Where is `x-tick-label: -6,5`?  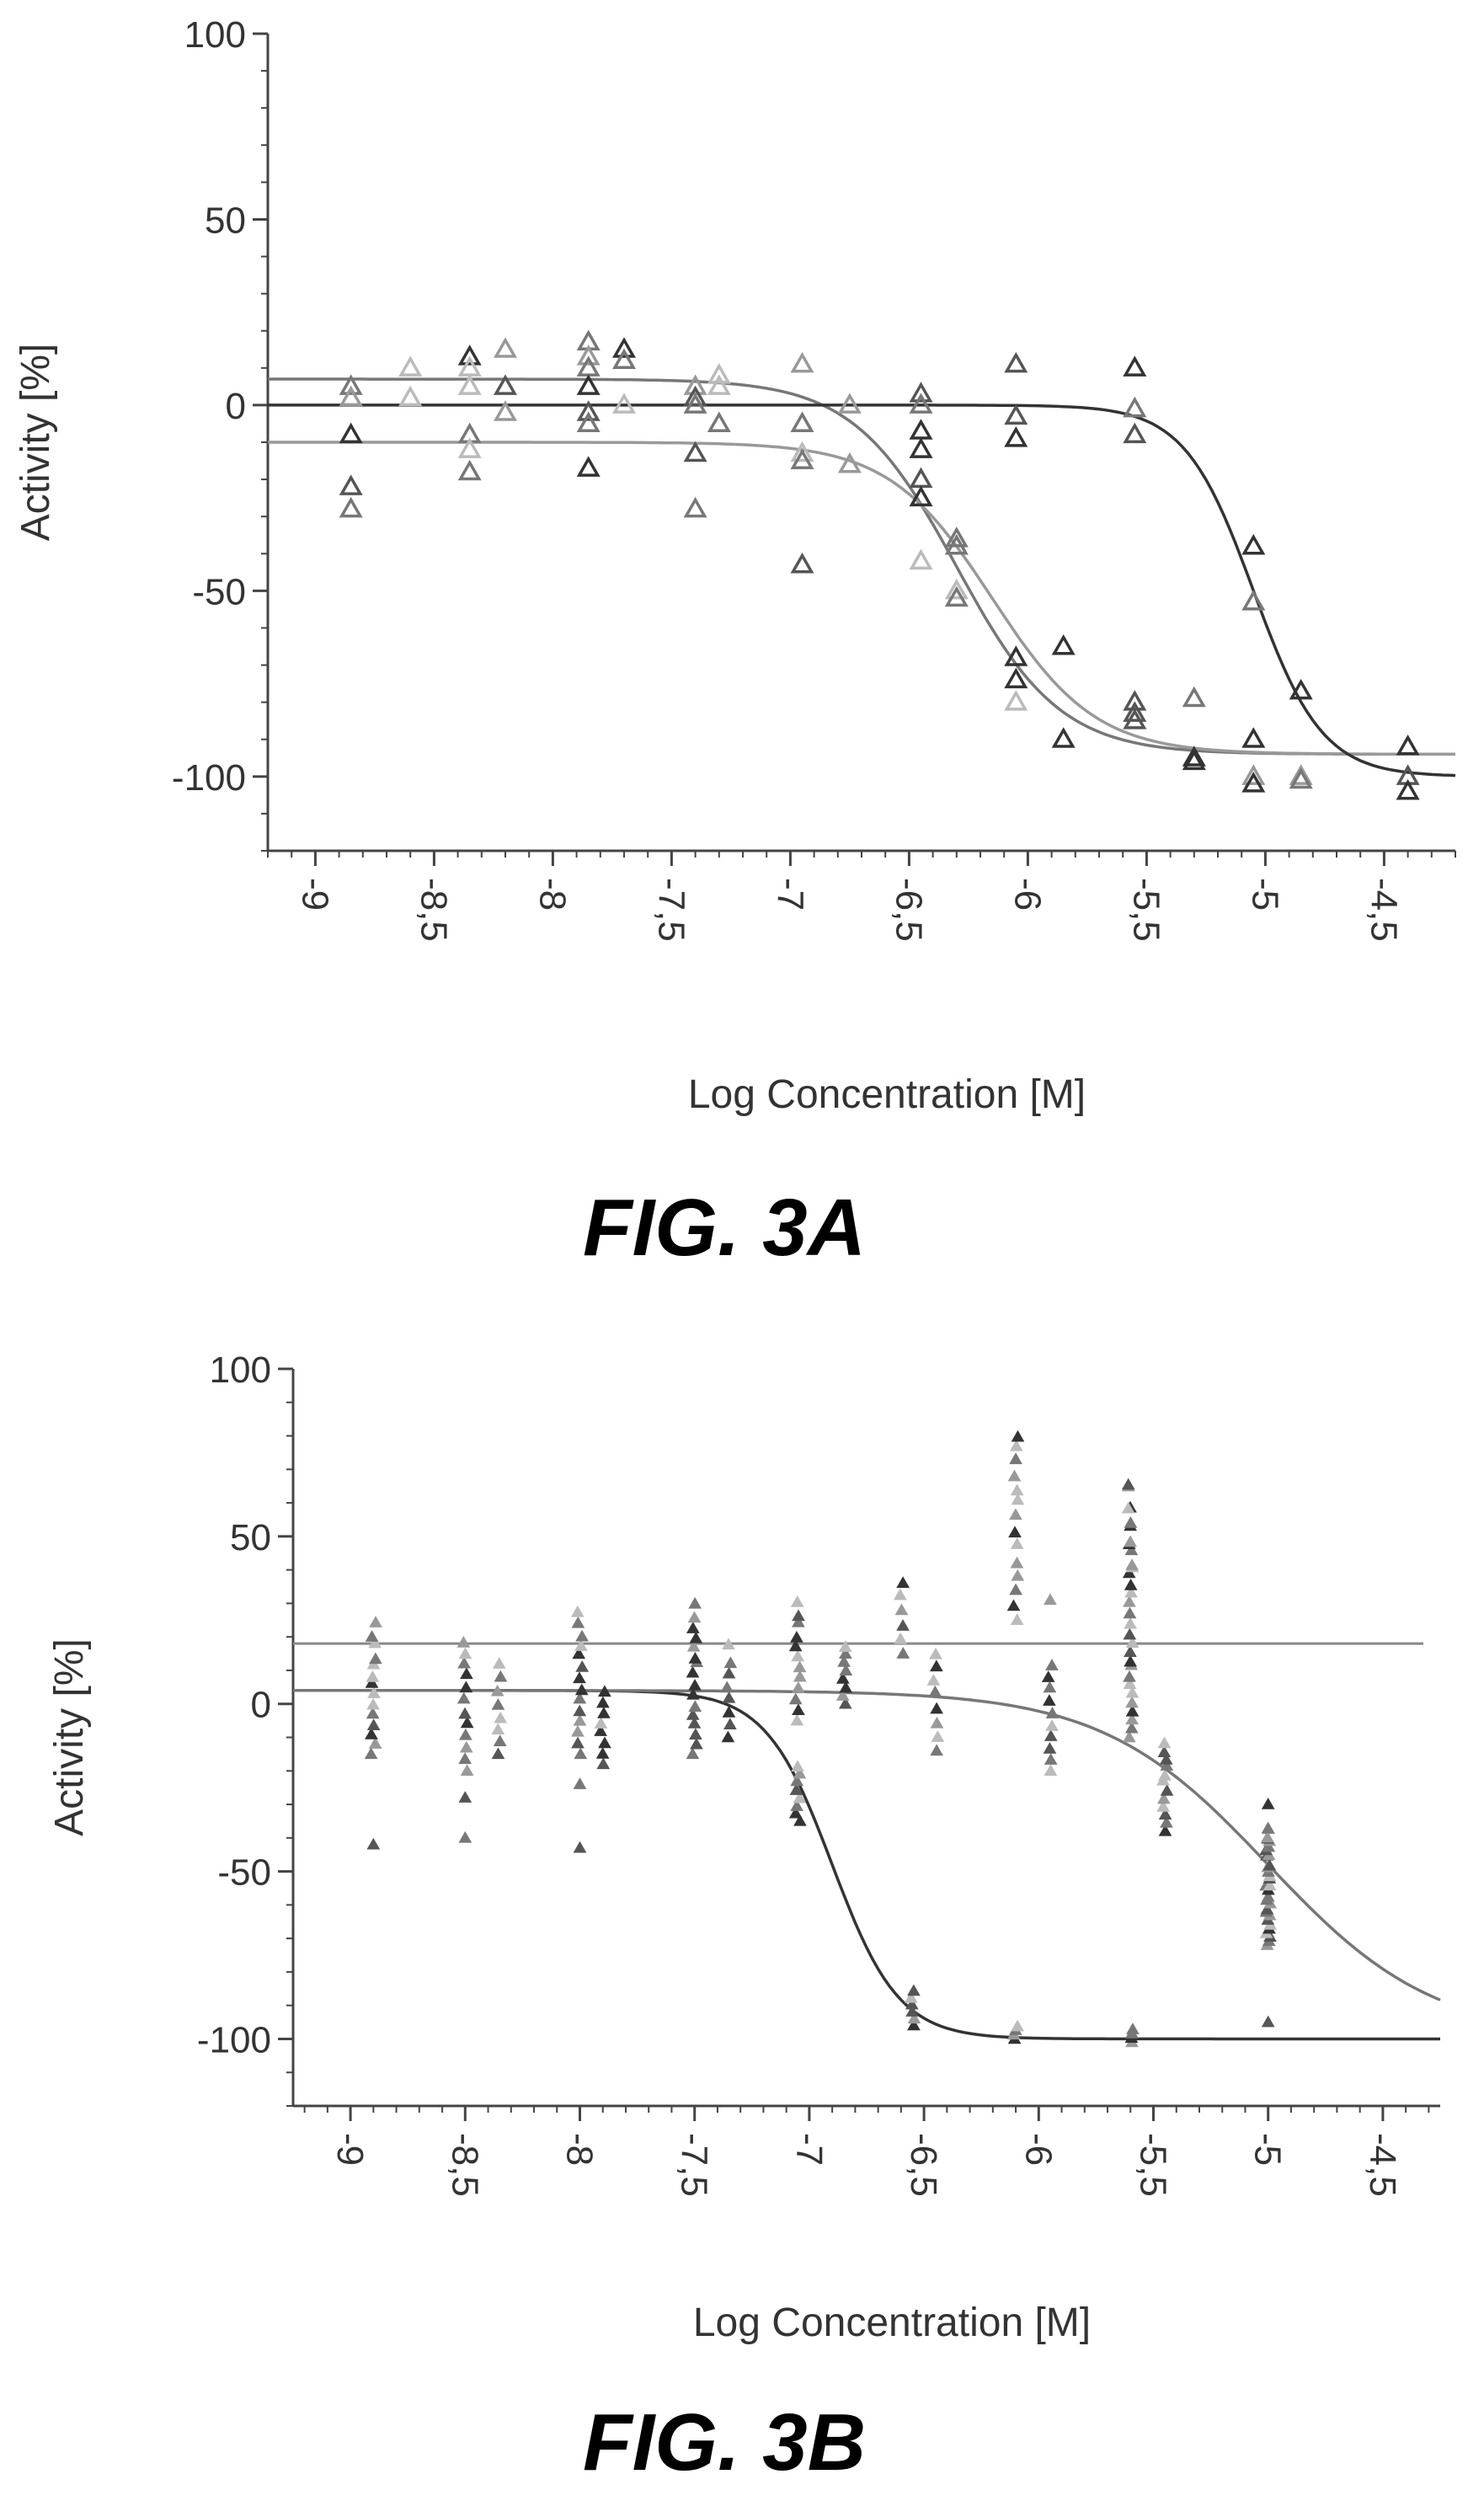
x-tick-label: -6,5 is located at coordinates (924, 2165).